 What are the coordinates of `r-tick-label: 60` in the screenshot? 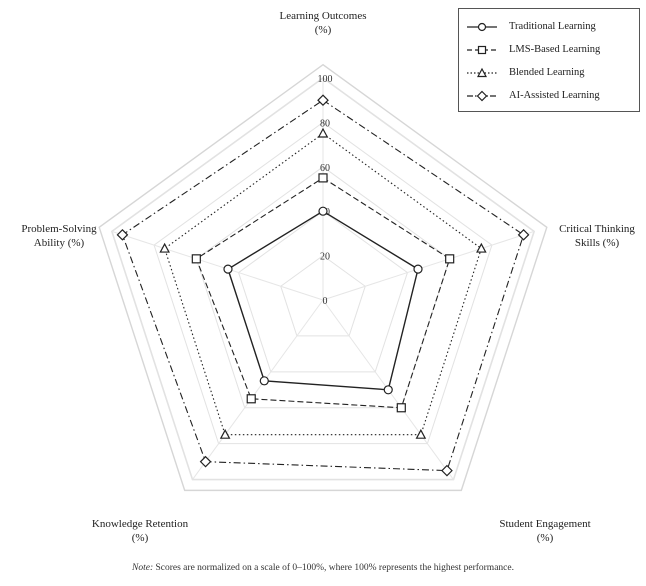 It's located at (325, 168).